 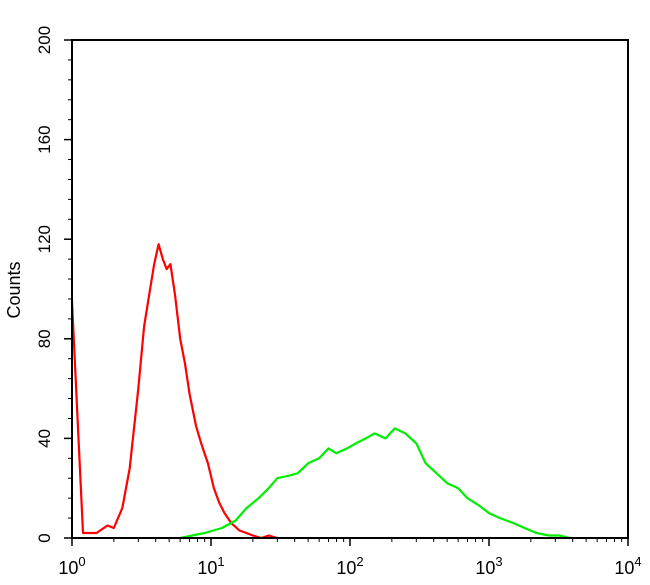 What do you see at coordinates (14, 289) in the screenshot?
I see `y-axis-label: Counts` at bounding box center [14, 289].